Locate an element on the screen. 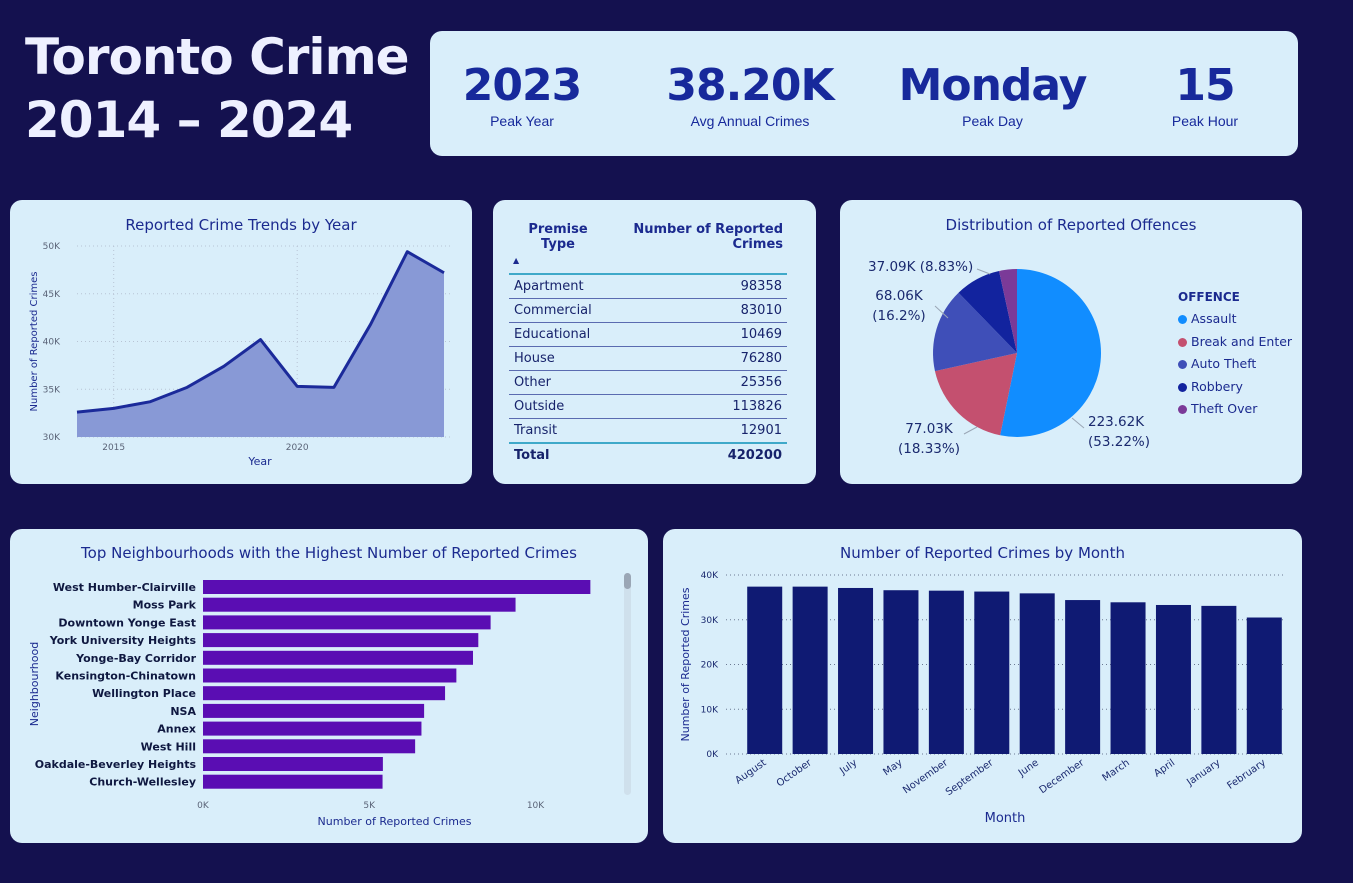 Image resolution: width=1353 pixels, height=883 pixels. category-label: Church-Wellesley is located at coordinates (142, 782).